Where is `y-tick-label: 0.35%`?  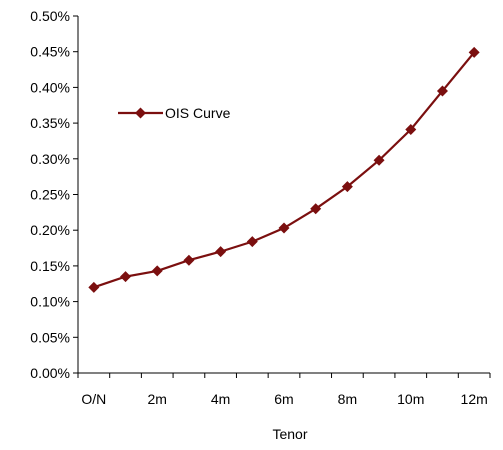 y-tick-label: 0.35% is located at coordinates (50, 123).